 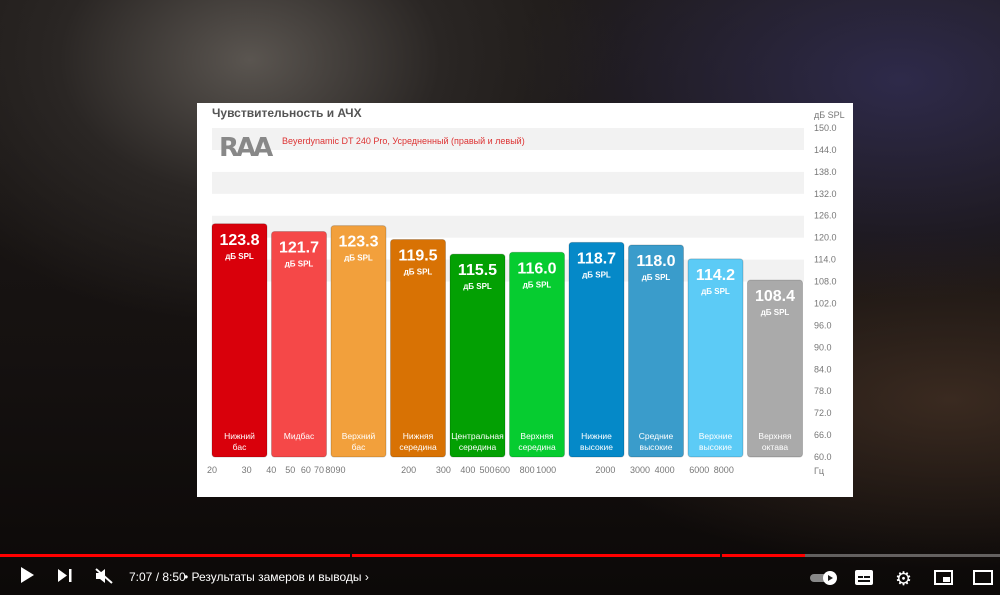 I want to click on bar-value-label: 114.2, so click(x=715, y=275).